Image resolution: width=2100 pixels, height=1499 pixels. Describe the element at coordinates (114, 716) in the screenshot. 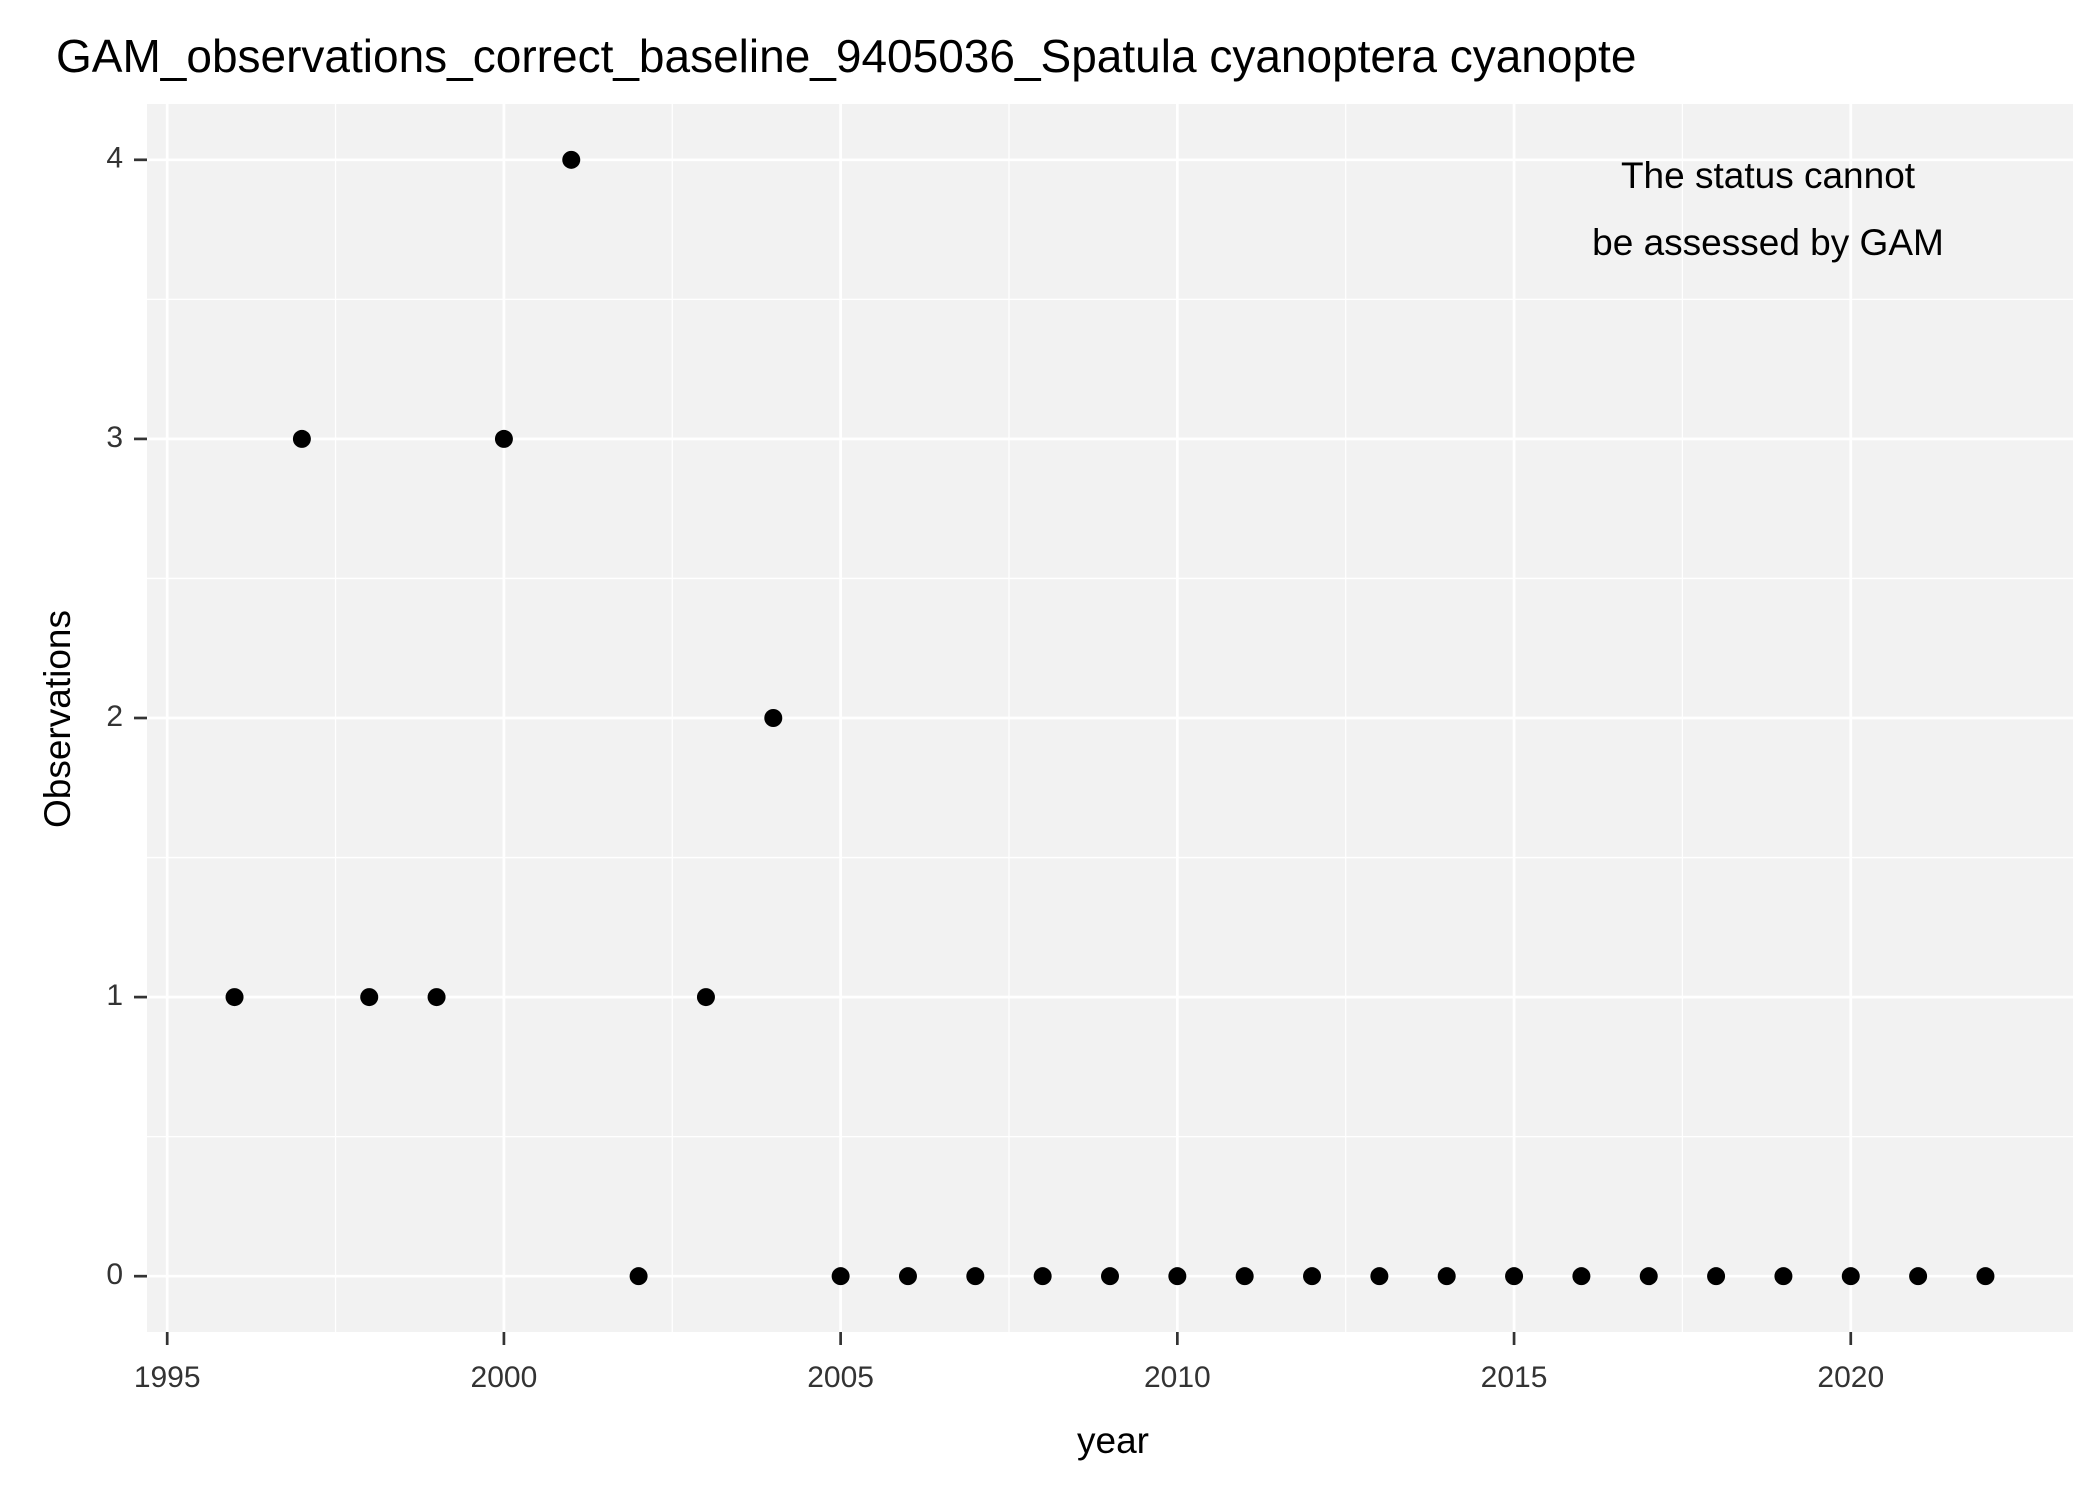

I see `y-tick-label: 2` at that location.